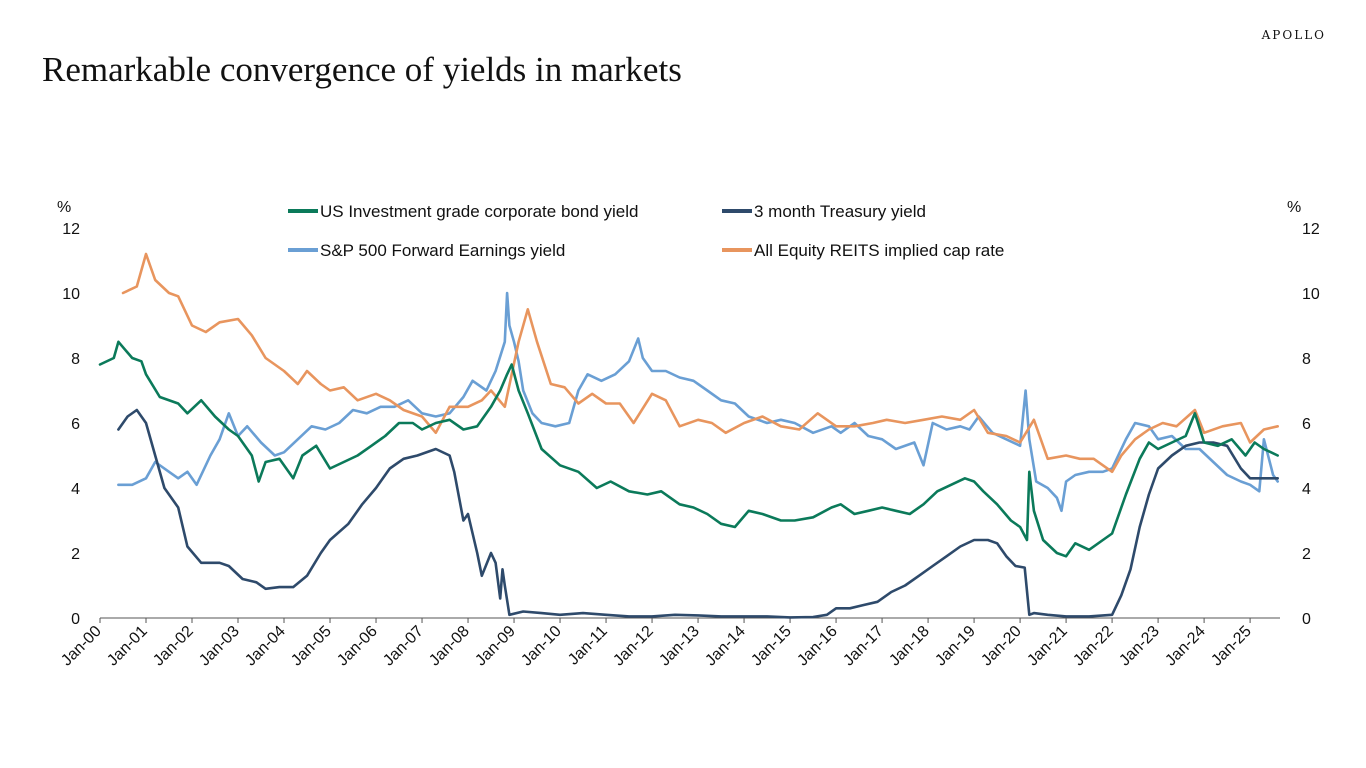  I want to click on x-tick-label: Jan-24, so click(1185, 646).